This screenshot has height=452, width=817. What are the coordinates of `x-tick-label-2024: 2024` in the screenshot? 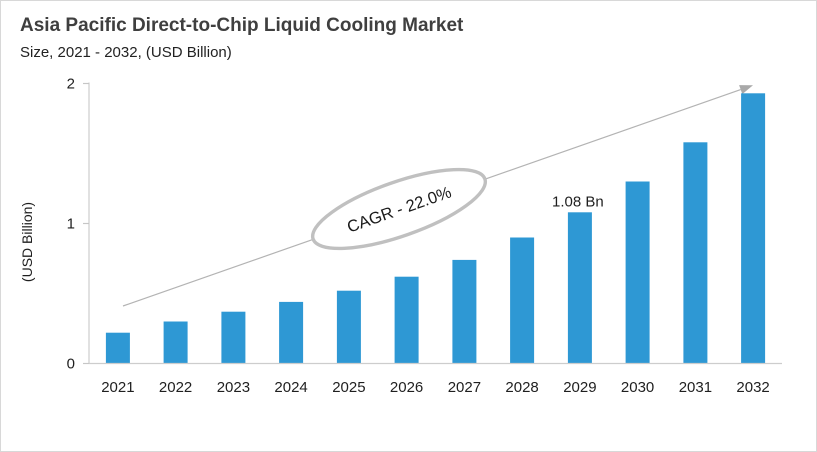 It's located at (290, 387).